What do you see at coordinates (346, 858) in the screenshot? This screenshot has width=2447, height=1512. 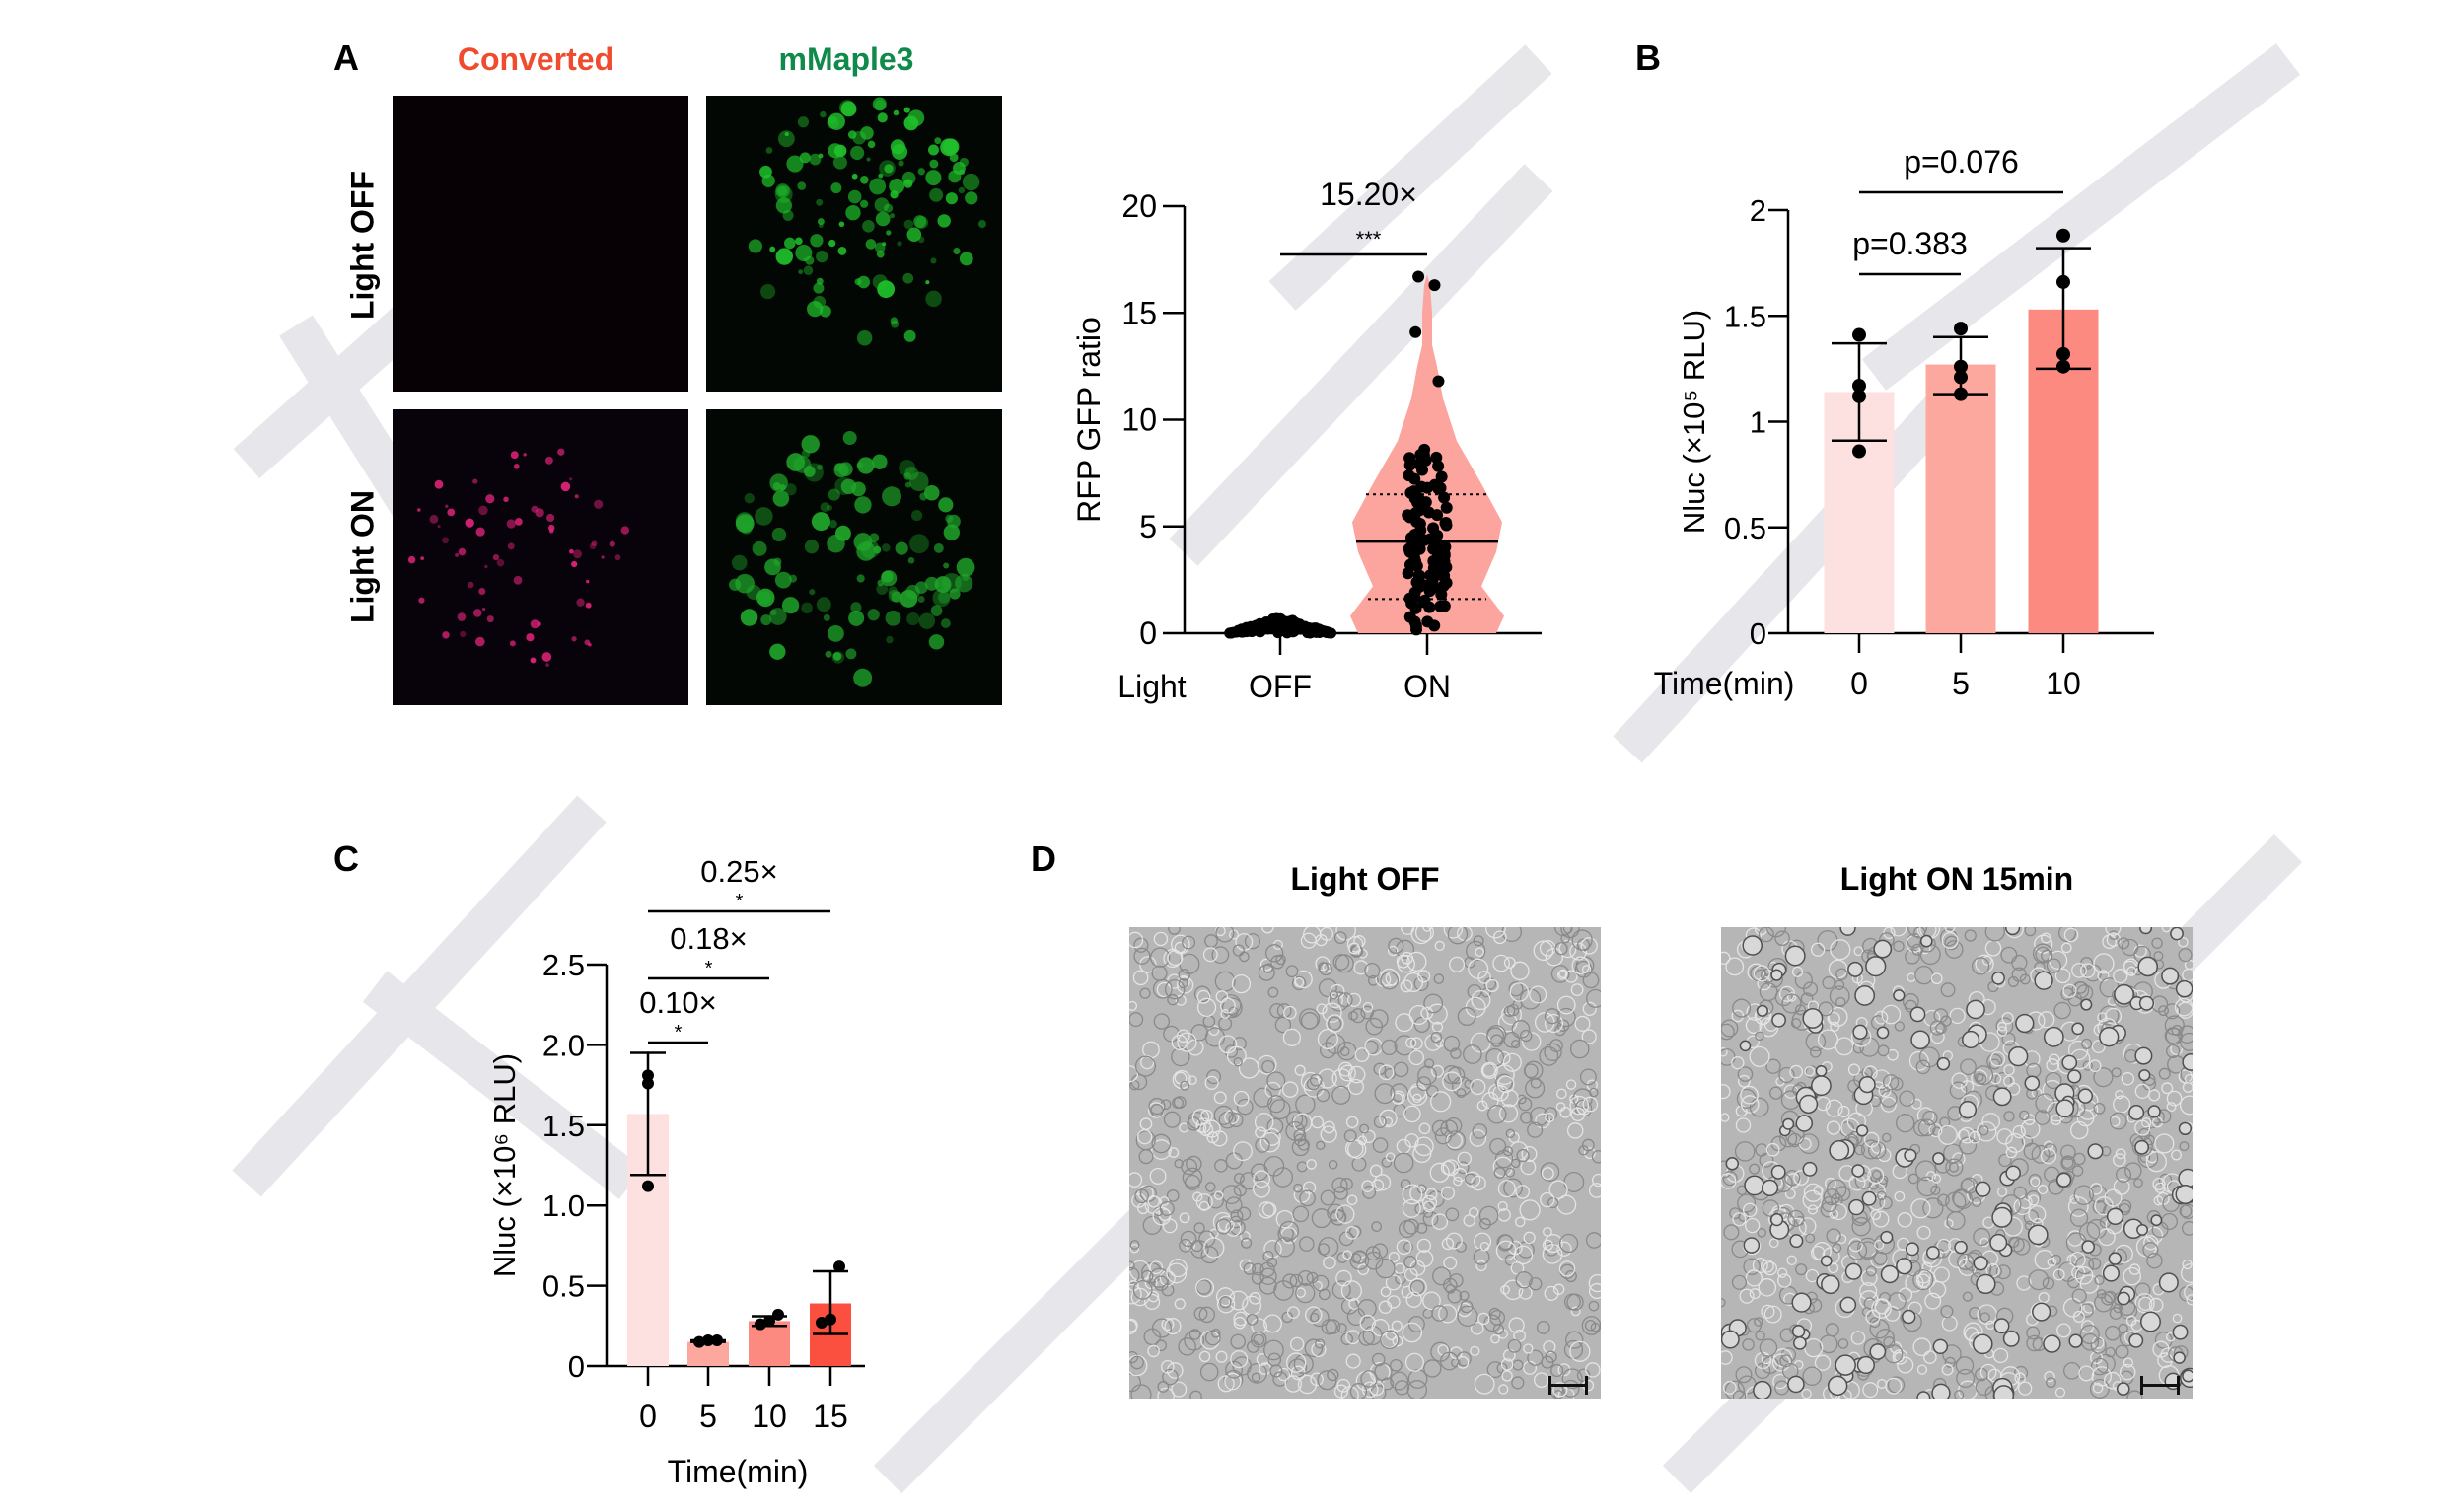 I see `panel-label-c: C` at bounding box center [346, 858].